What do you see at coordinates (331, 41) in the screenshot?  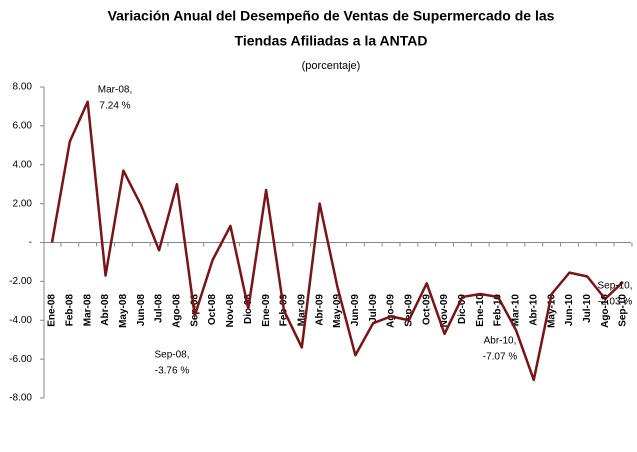 I see `chart-title: Tiendas Afiliadas a la ANTAD` at bounding box center [331, 41].